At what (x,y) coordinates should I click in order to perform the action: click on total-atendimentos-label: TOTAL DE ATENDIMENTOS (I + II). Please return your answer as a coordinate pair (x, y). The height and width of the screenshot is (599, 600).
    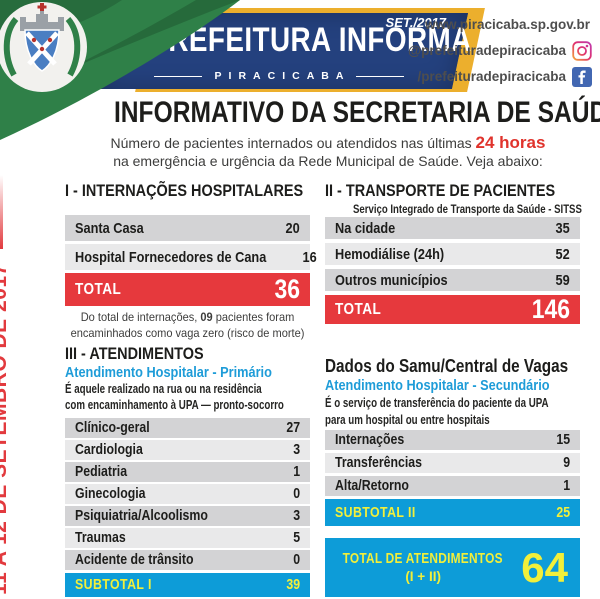
    Looking at the image, I should click on (423, 567).